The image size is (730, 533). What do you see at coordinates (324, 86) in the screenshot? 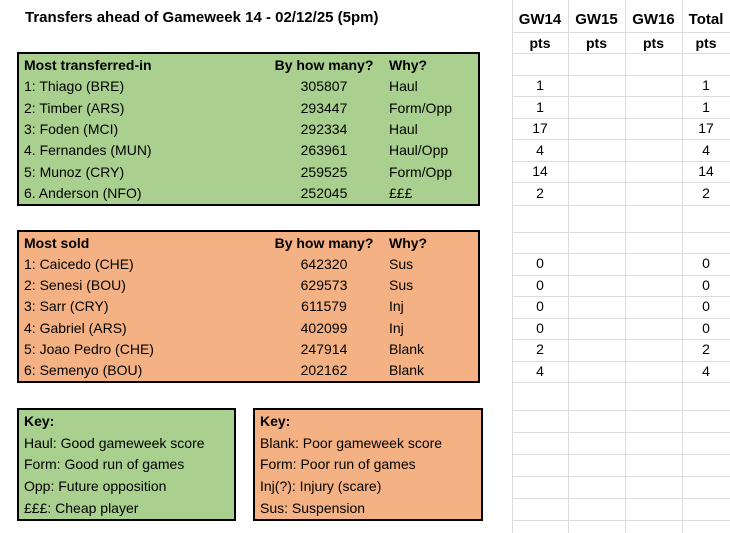
I see `count-cell: 305807` at bounding box center [324, 86].